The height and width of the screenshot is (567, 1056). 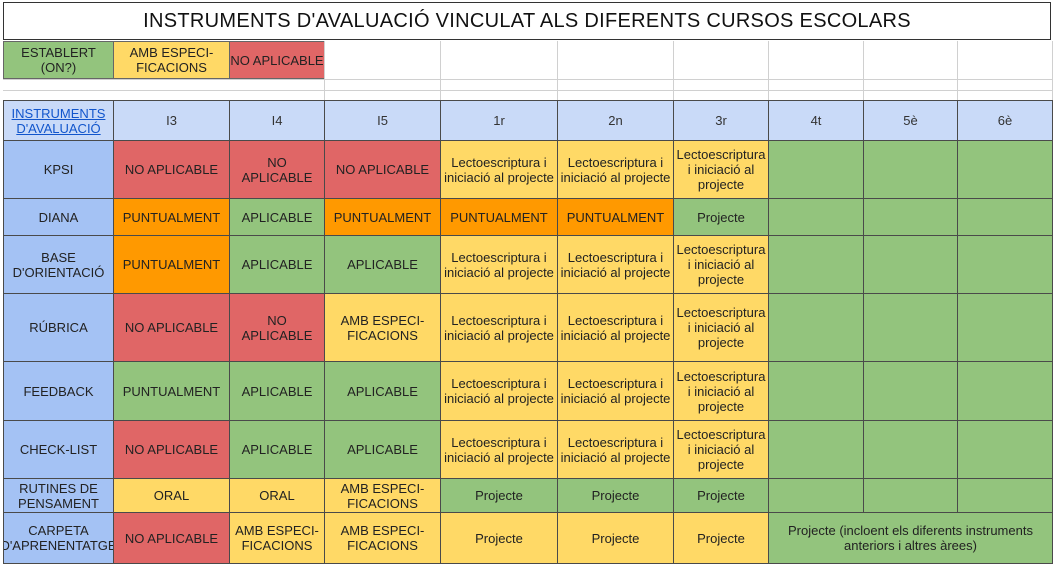 I want to click on corner-header: INSTRUMENTS D'AVALUACIÓ, so click(x=58, y=120).